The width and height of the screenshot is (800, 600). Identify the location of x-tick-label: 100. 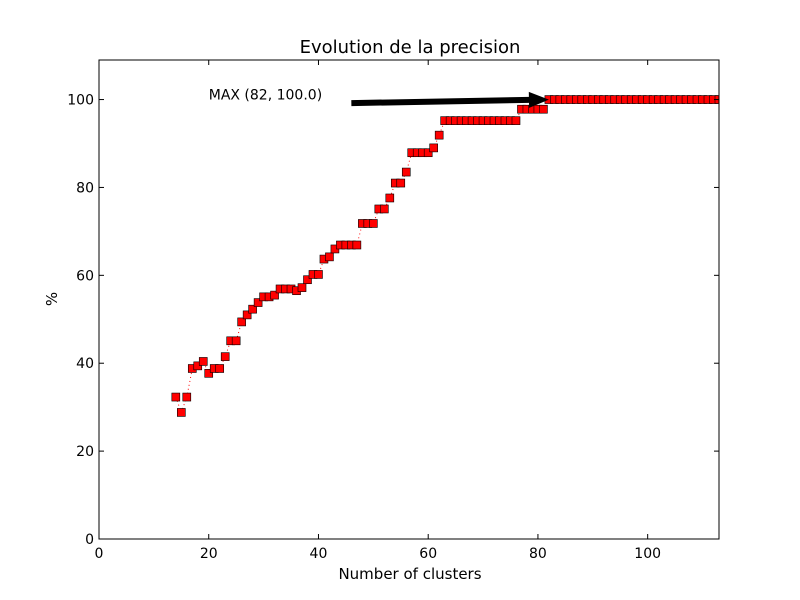
(647, 554).